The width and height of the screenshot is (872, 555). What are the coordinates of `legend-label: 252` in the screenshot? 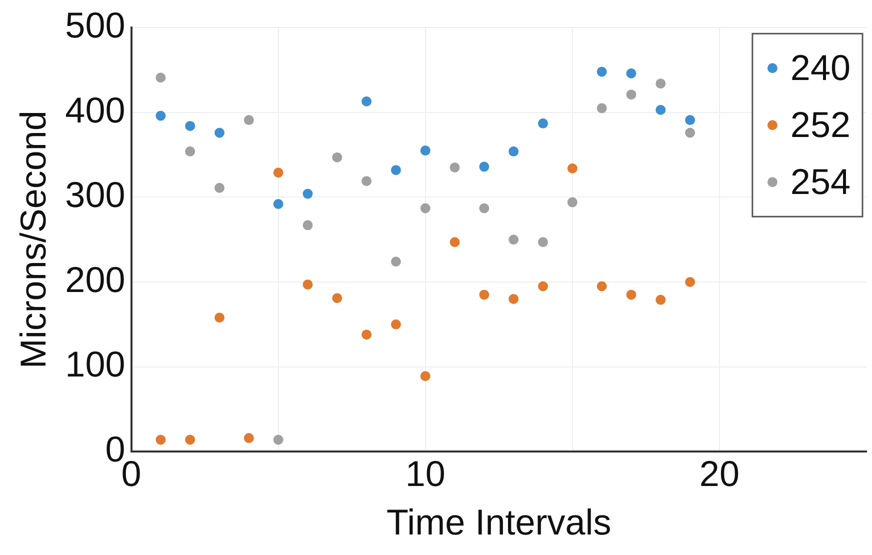 It's located at (820, 125).